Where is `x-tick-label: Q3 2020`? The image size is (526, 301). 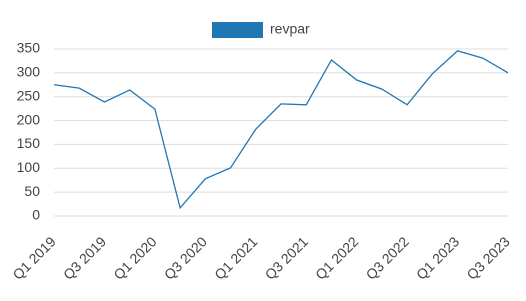 x-tick-label: Q3 2020 is located at coordinates (185, 257).